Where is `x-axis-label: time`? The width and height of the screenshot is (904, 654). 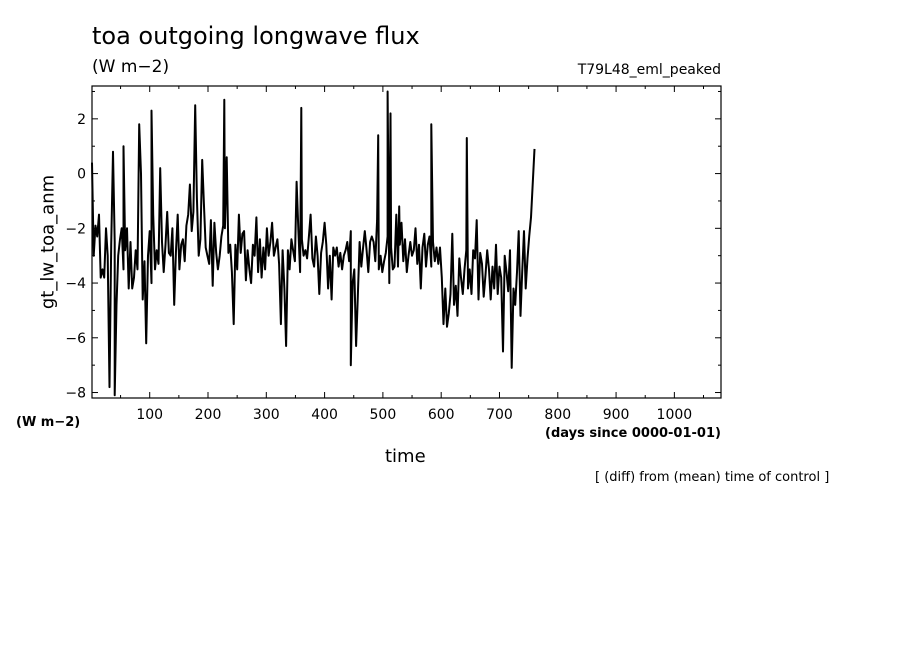
x-axis-label: time is located at coordinates (405, 456).